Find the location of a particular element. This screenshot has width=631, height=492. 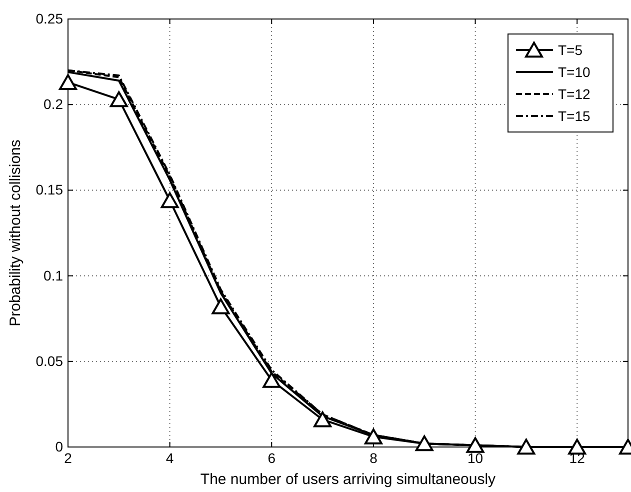

y-tick-label: 0.05 is located at coordinates (50, 360).